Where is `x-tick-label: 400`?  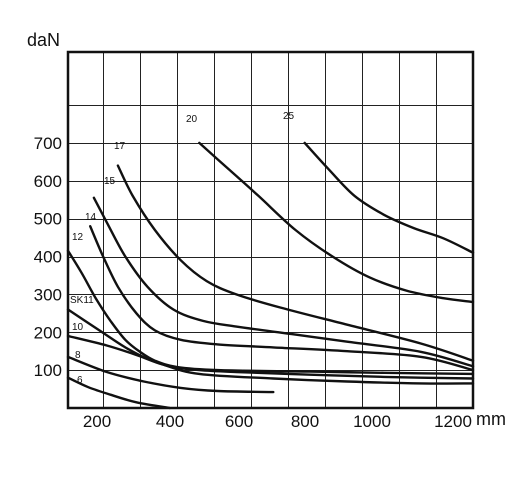 x-tick-label: 400 is located at coordinates (170, 421).